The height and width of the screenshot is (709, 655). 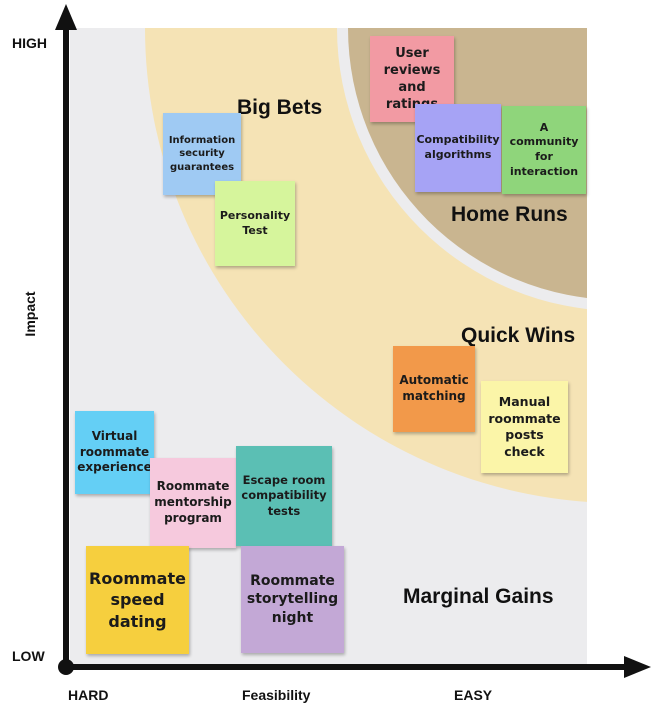 I want to click on y-axis-arrowhead, so click(x=66, y=17).